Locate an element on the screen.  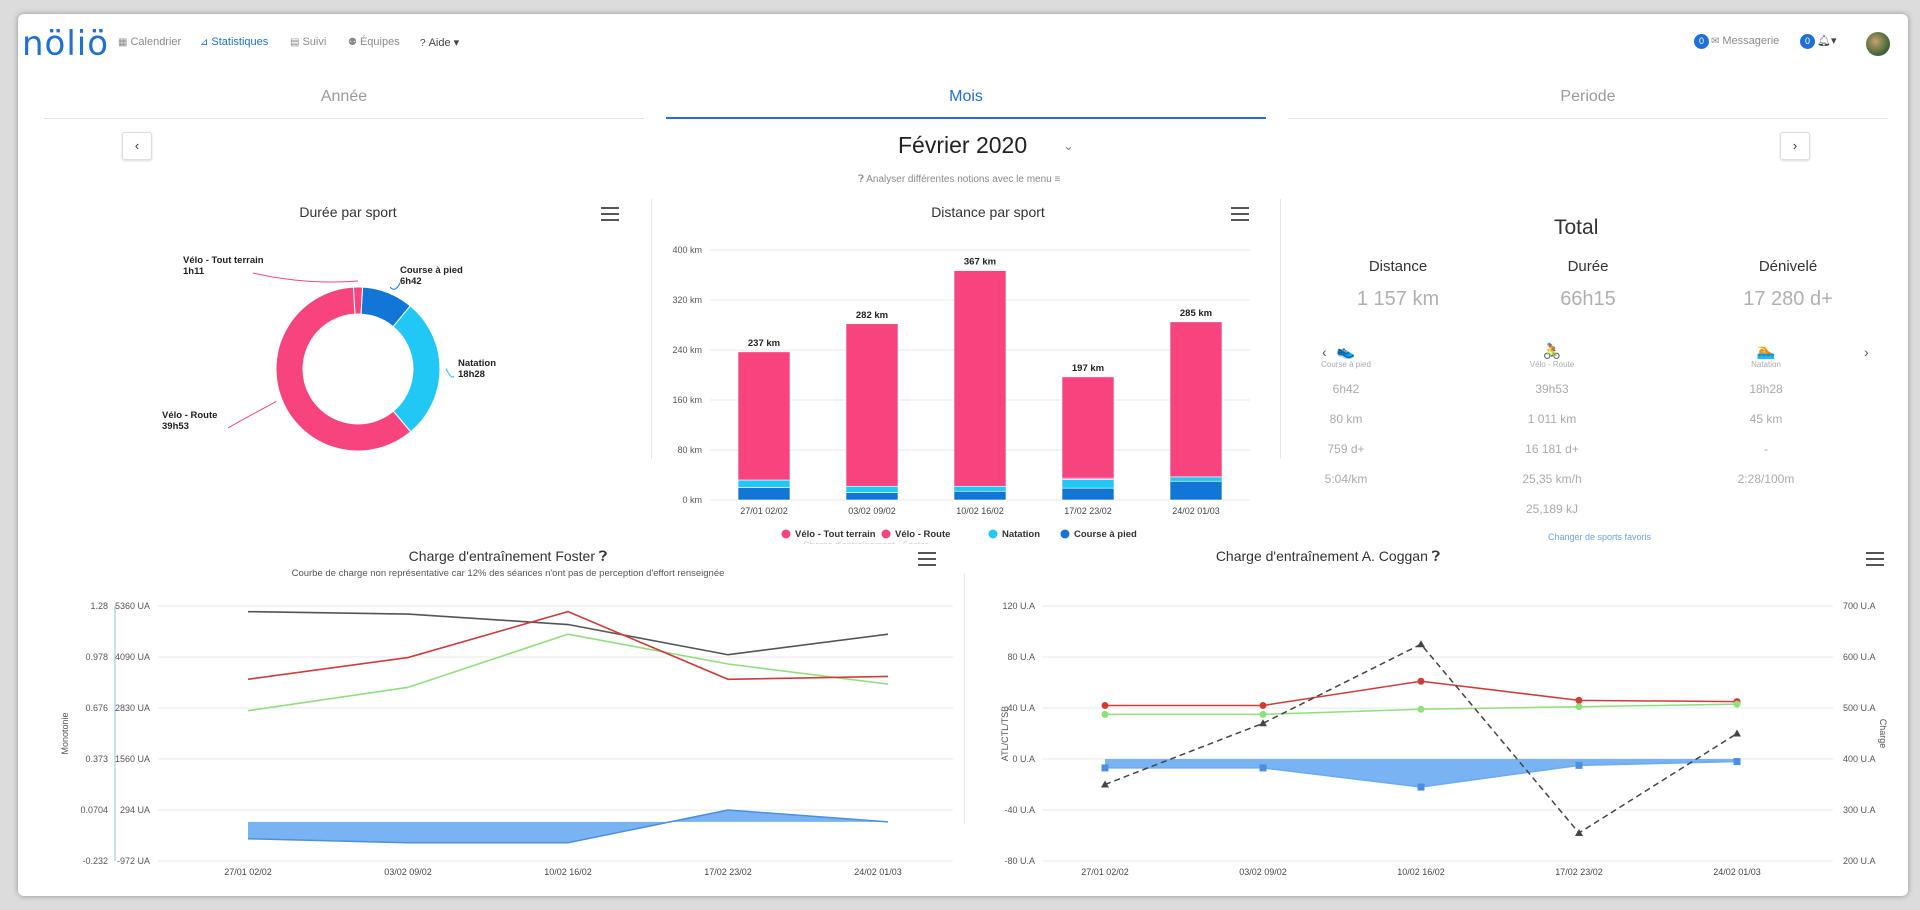
y-tick-label: 2830 UA is located at coordinates (132, 708).